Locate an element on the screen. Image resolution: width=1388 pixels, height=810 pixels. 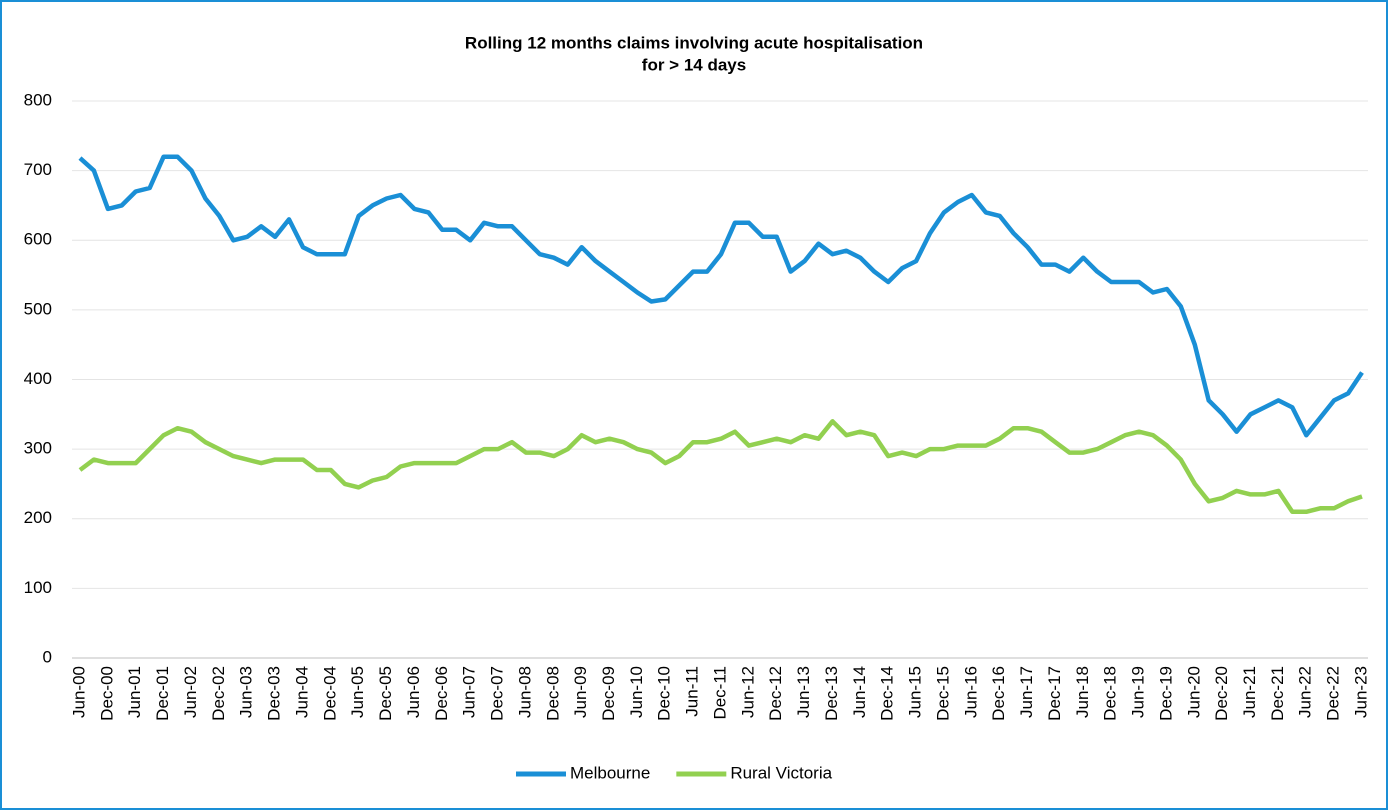
x-tick-label: Dec-18 is located at coordinates (1110, 693).